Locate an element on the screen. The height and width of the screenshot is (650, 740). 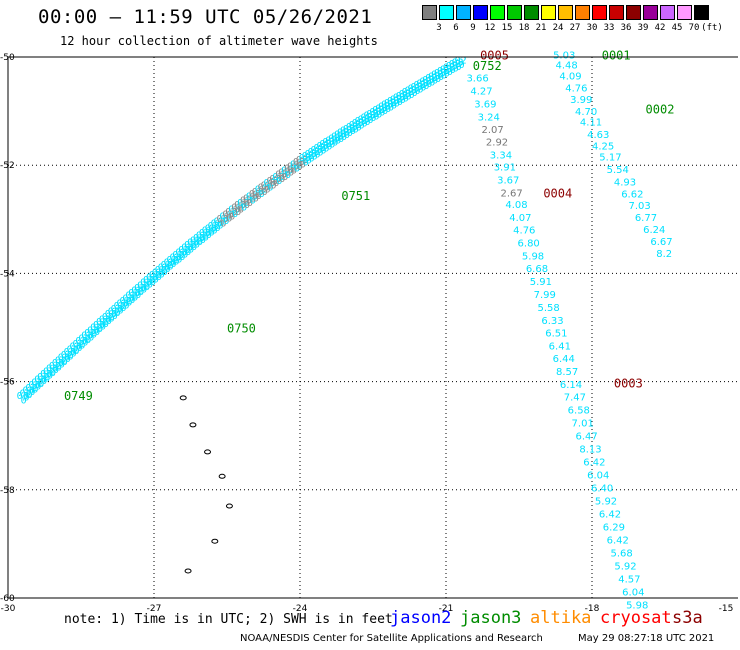
wave-height-label: 7.99 is located at coordinates (545, 295).